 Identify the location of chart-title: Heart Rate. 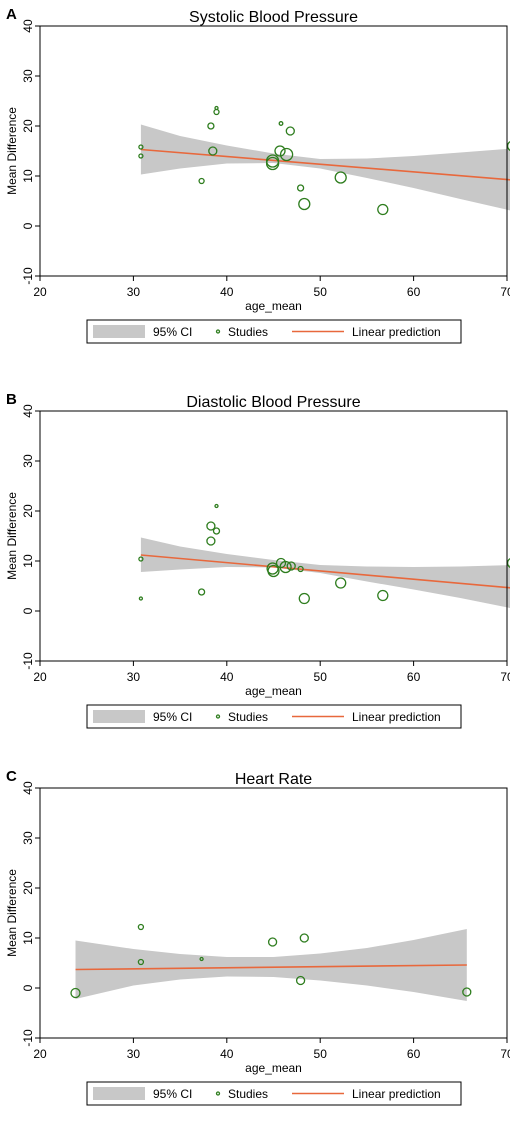
(273, 779).